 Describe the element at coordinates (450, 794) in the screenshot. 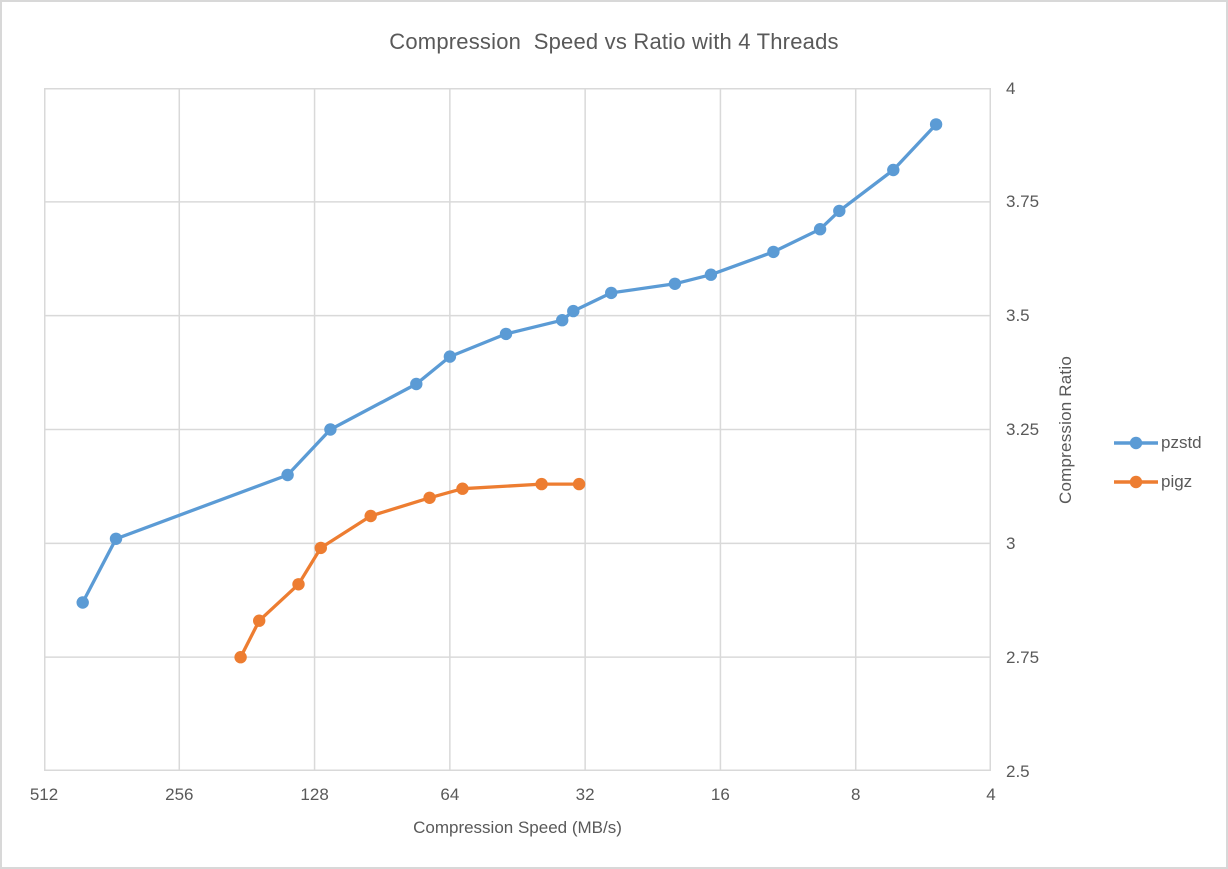

I see `x-tick-label: 64` at that location.